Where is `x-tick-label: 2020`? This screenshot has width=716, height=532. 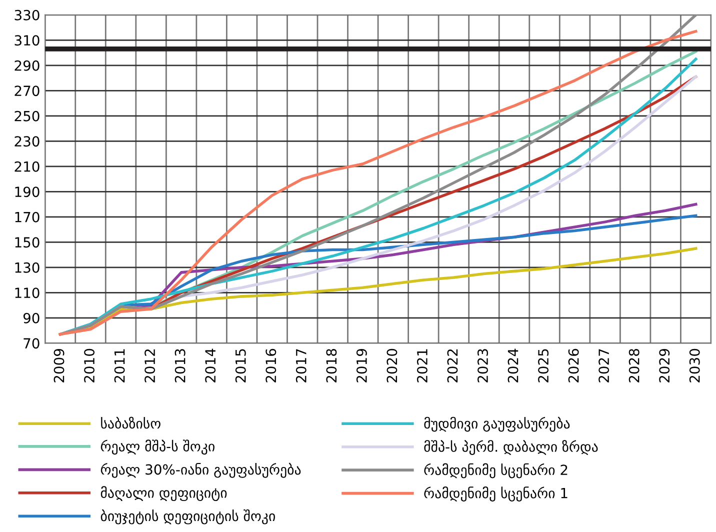 x-tick-label: 2020 is located at coordinates (392, 365).